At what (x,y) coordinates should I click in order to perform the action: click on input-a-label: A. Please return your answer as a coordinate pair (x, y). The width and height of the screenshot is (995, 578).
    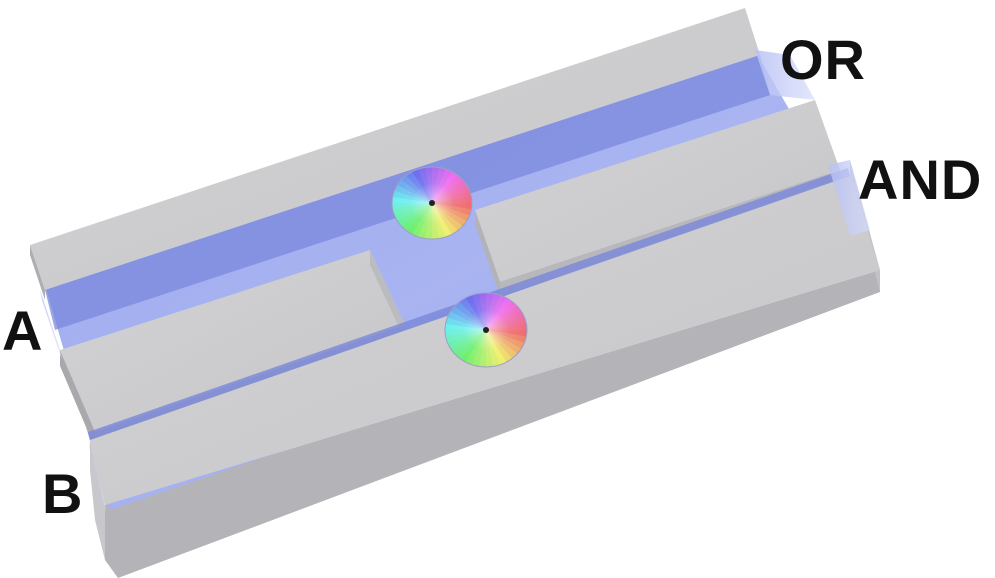
    Looking at the image, I should click on (23, 330).